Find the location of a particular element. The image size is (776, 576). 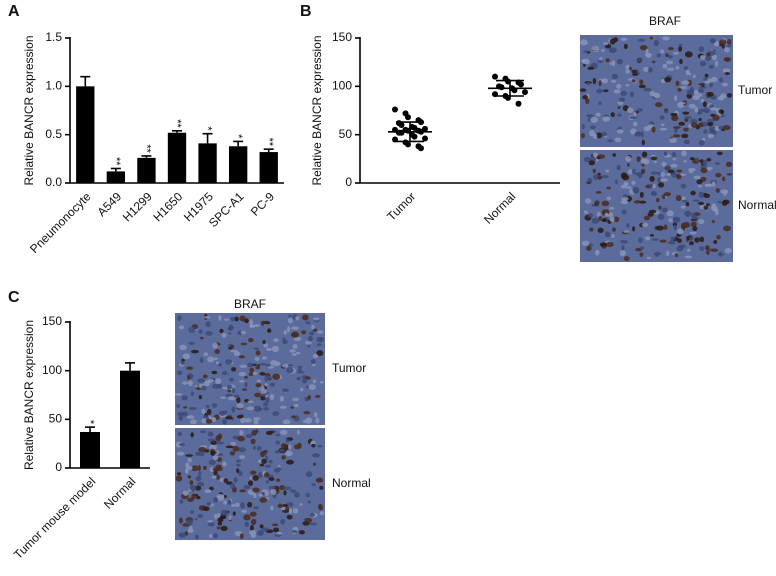

y-tick-label: 1.5 is located at coordinates (53, 37).